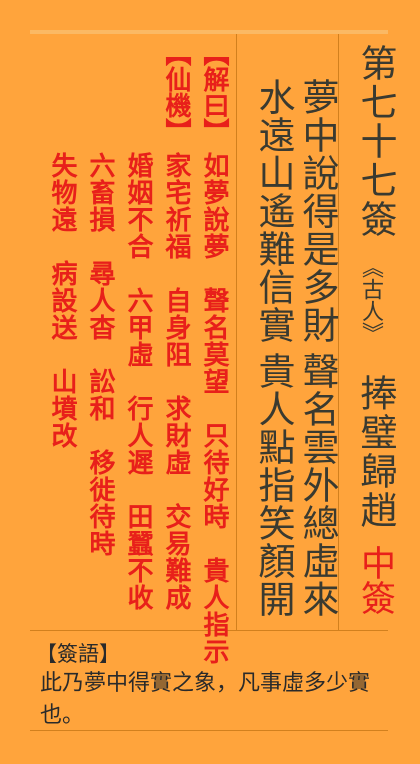  What do you see at coordinates (273, 211) in the screenshot?
I see `poem-line-3: 水遠山遙難信實` at bounding box center [273, 211].